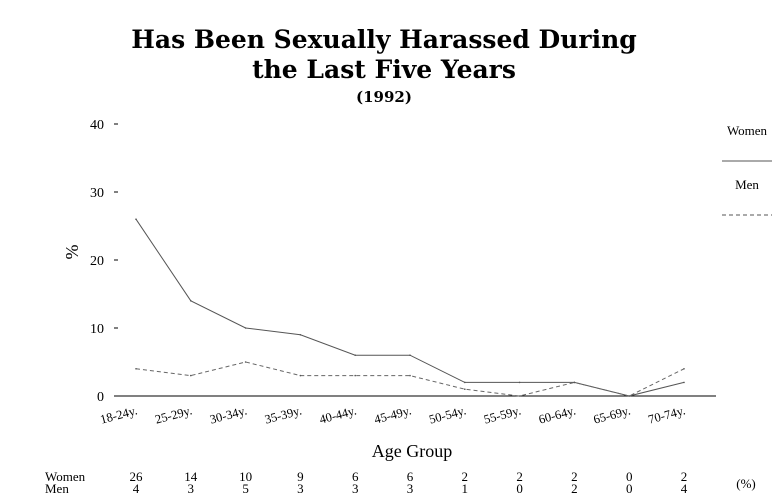  I want to click on x-tick-label: 40-44y., so click(338, 414).